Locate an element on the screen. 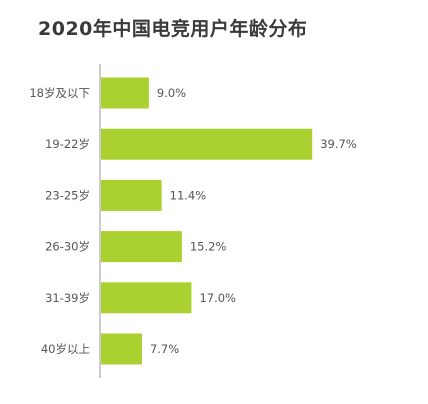 The height and width of the screenshot is (404, 428). category-label: 23-25岁 is located at coordinates (67, 195).